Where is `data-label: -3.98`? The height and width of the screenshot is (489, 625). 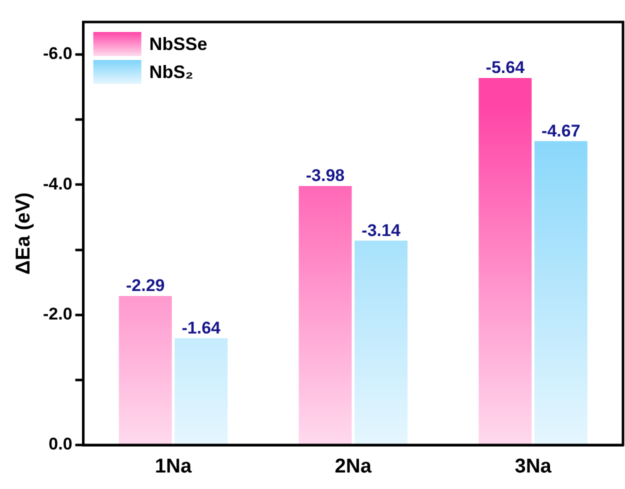 data-label: -3.98 is located at coordinates (325, 176).